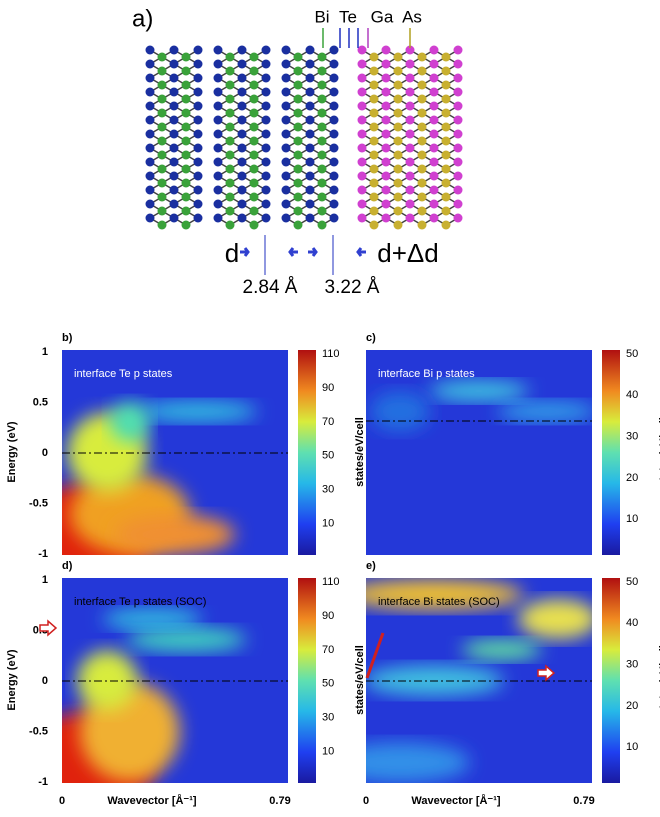  What do you see at coordinates (175, 680) in the screenshot?
I see `heatmap` at bounding box center [175, 680].